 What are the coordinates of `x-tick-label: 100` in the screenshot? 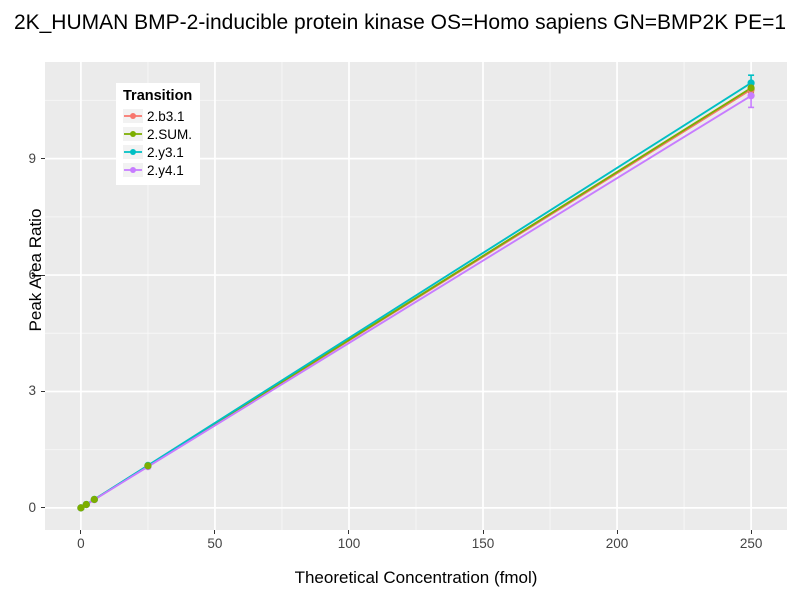 It's located at (349, 543).